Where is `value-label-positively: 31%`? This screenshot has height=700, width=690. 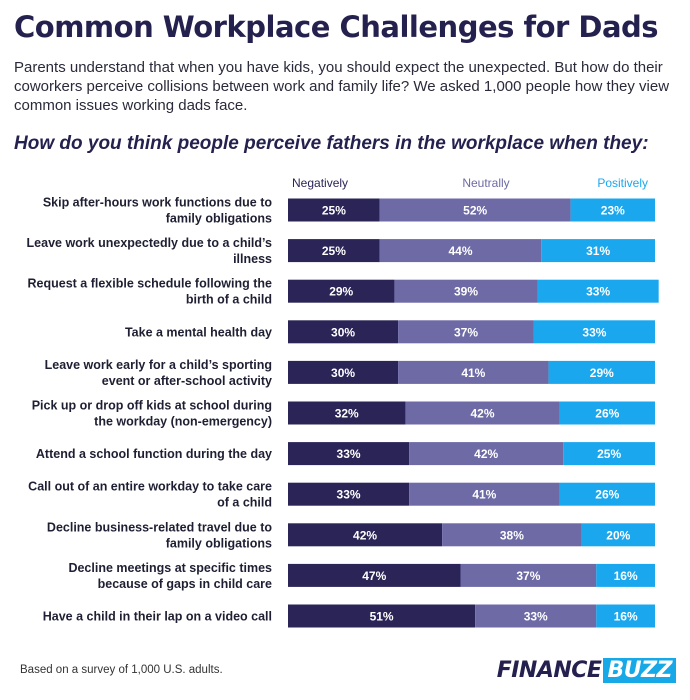
value-label-positively: 31% is located at coordinates (598, 251).